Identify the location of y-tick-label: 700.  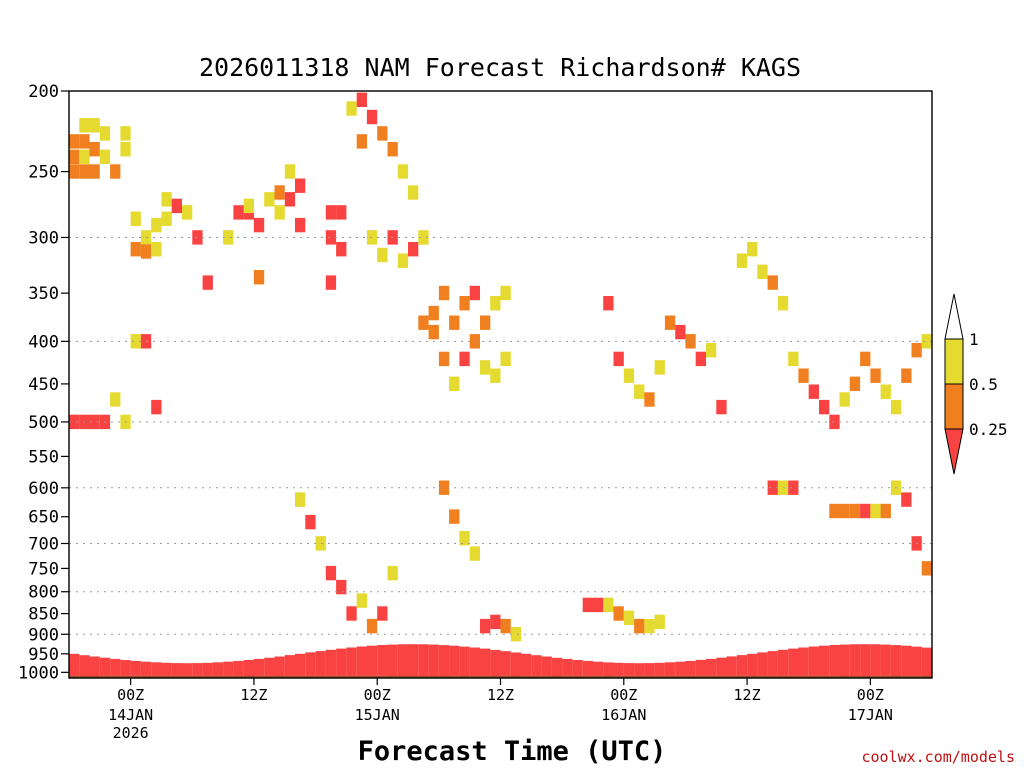
(43, 544).